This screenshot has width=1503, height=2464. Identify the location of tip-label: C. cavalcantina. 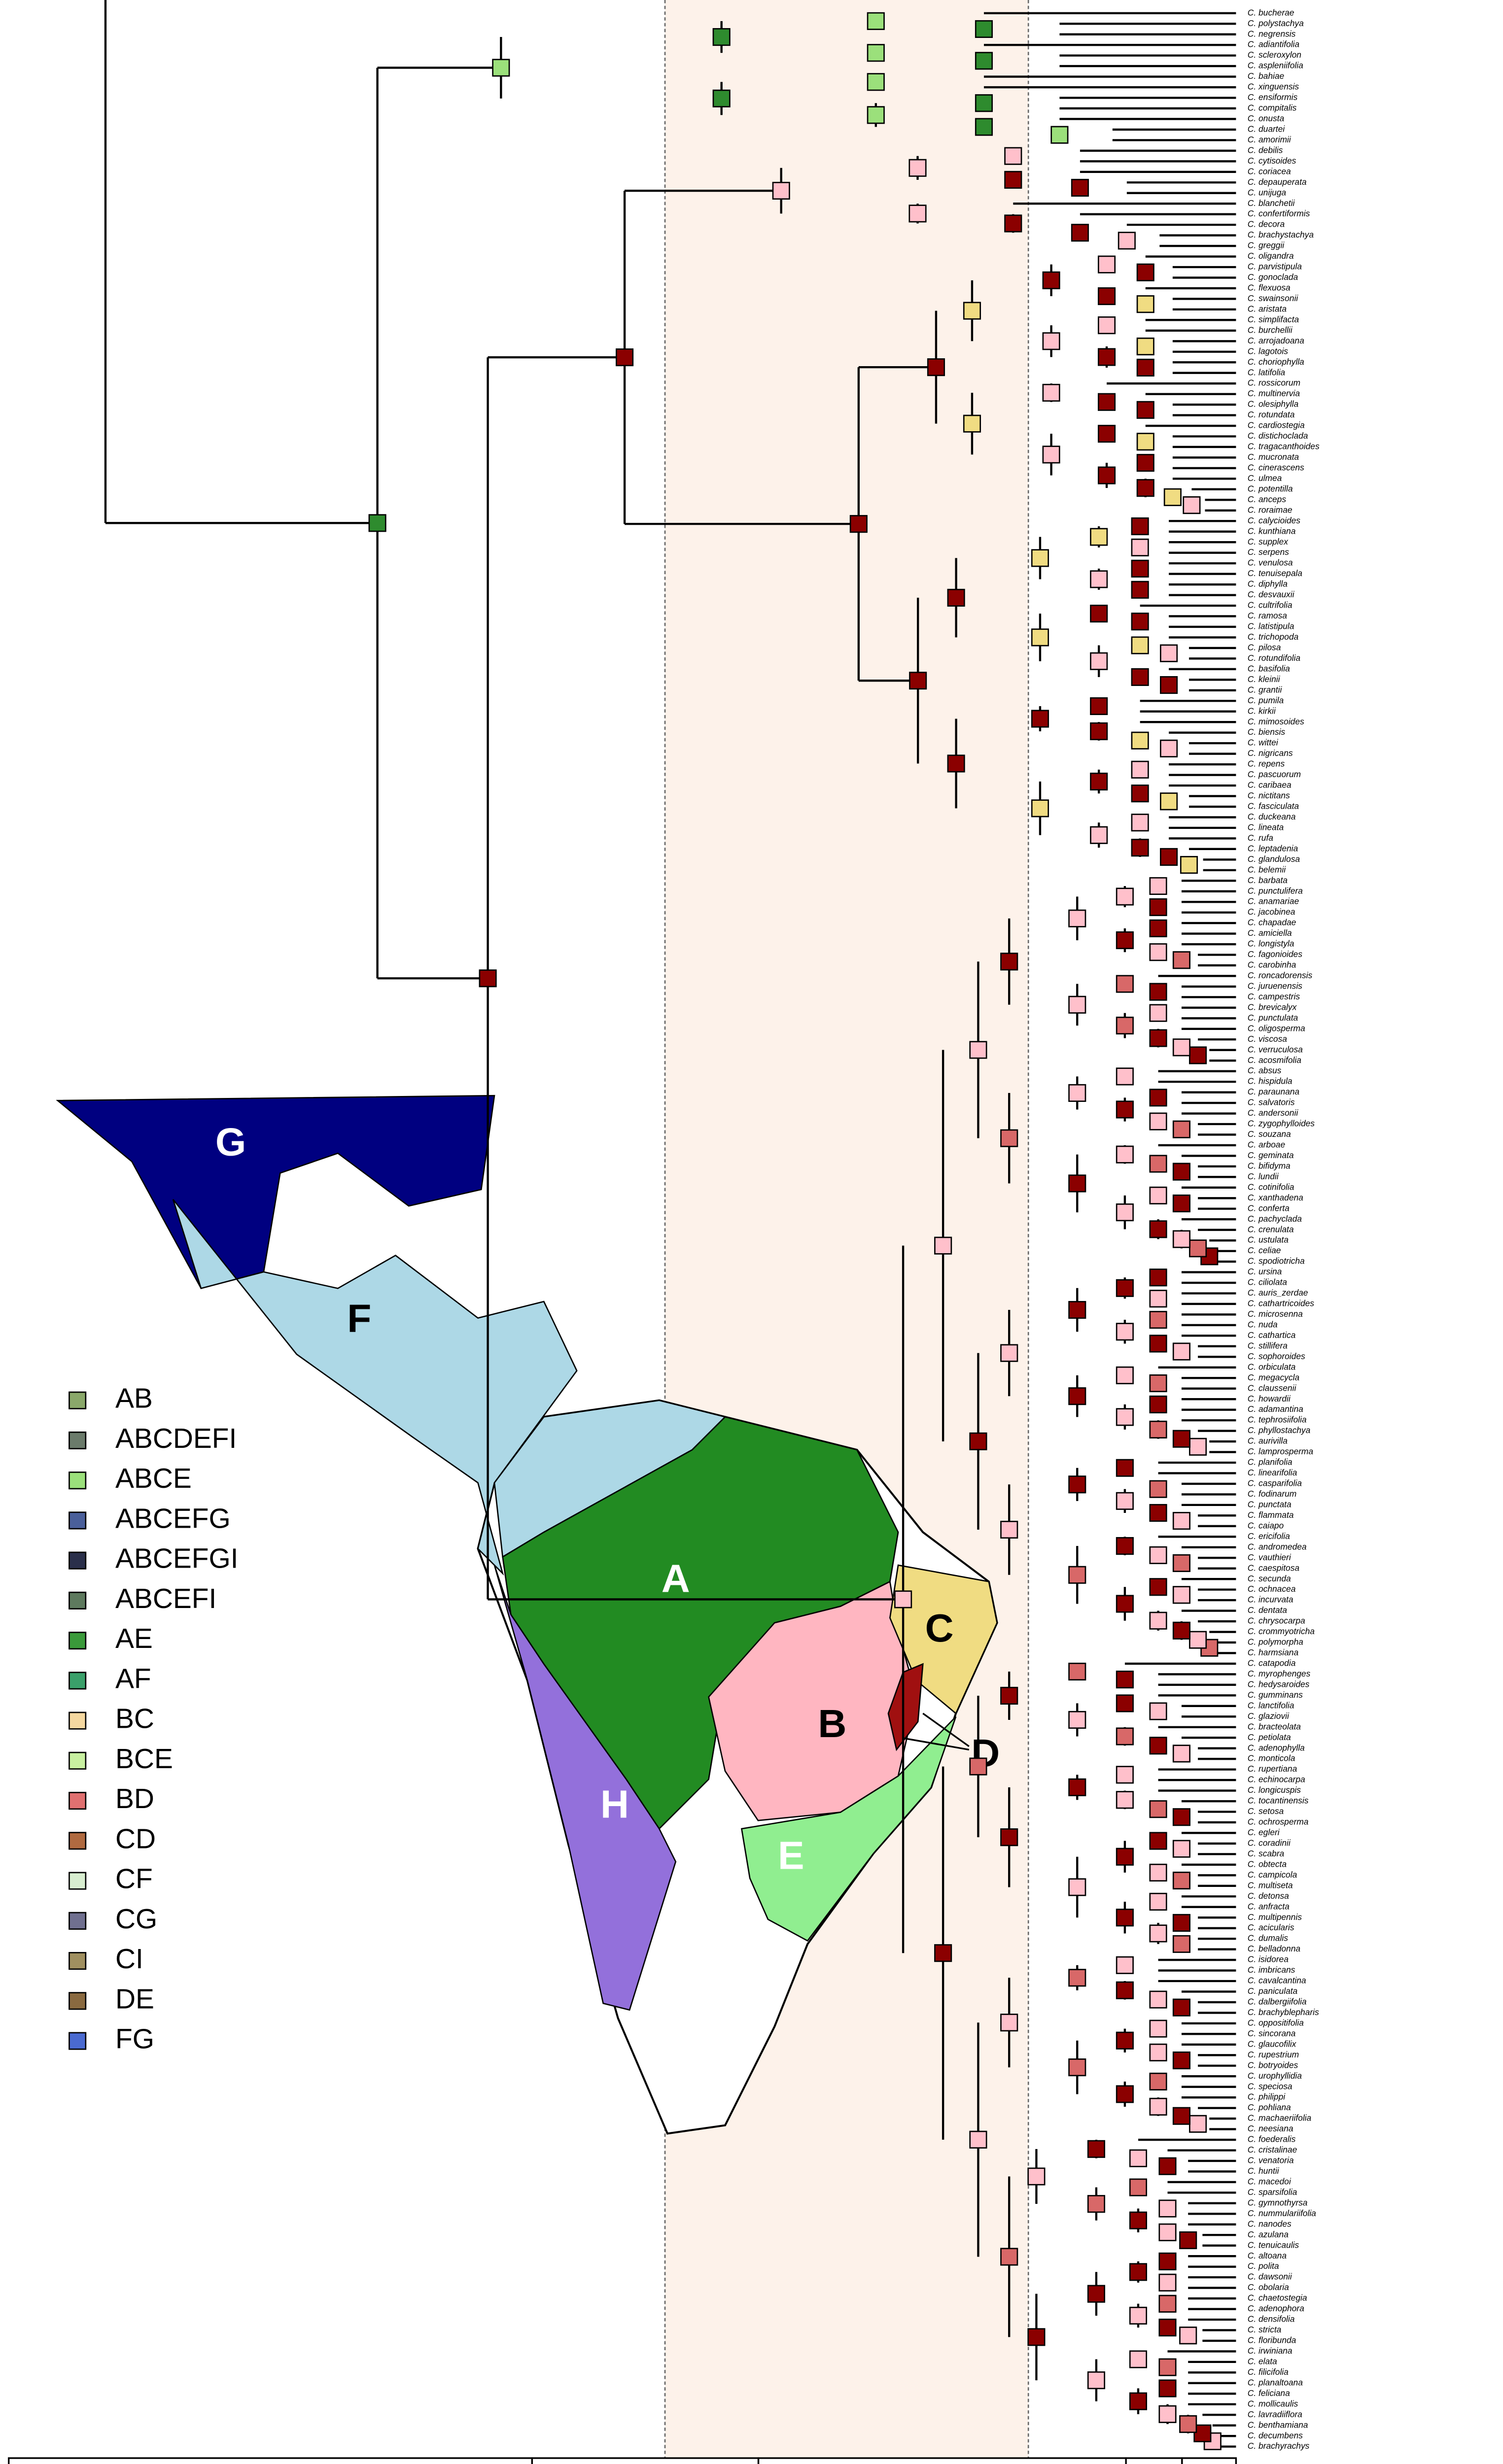
(1277, 1980).